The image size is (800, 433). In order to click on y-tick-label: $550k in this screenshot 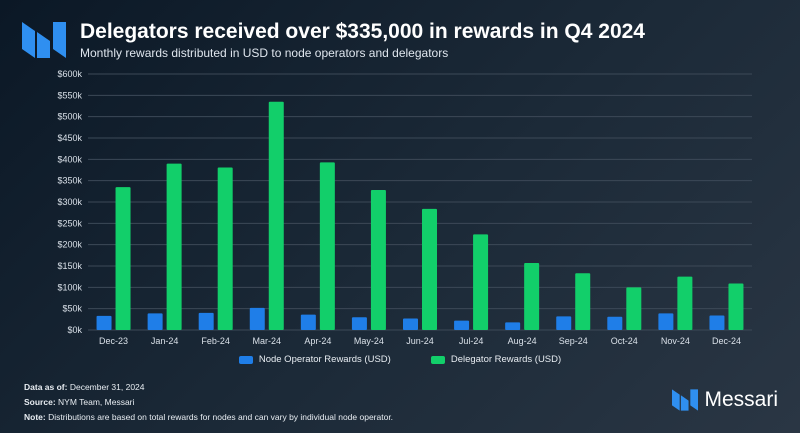, I will do `click(69, 95)`.